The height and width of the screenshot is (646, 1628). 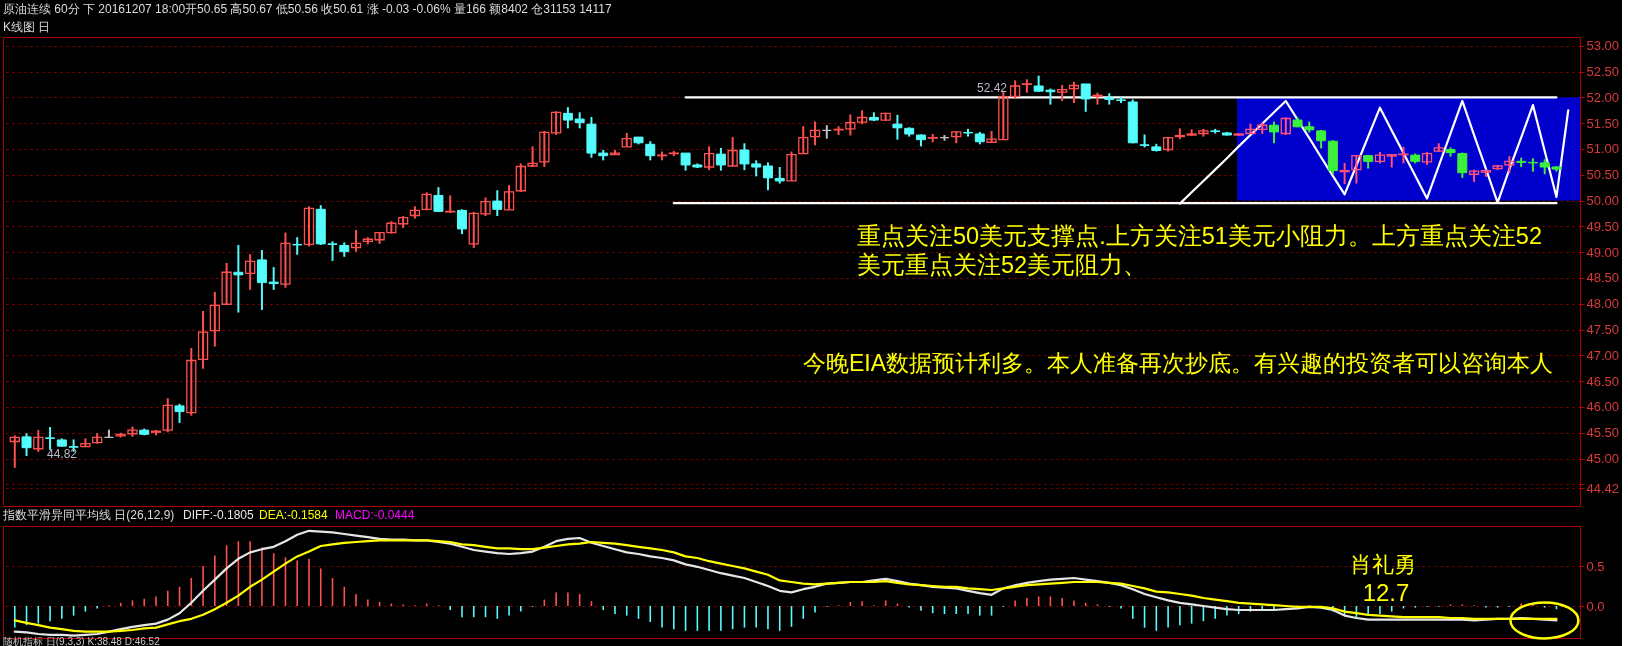 I want to click on annotation: 12.7, so click(x=1386, y=592).